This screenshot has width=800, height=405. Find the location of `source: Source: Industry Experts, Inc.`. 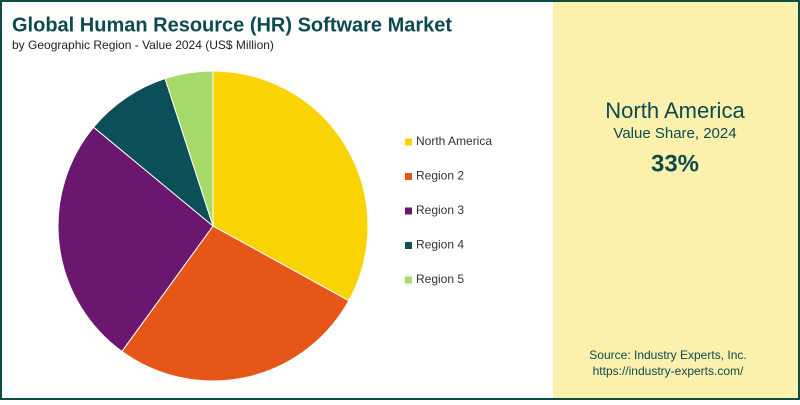

source: Source: Industry Experts, Inc. is located at coordinates (667, 355).